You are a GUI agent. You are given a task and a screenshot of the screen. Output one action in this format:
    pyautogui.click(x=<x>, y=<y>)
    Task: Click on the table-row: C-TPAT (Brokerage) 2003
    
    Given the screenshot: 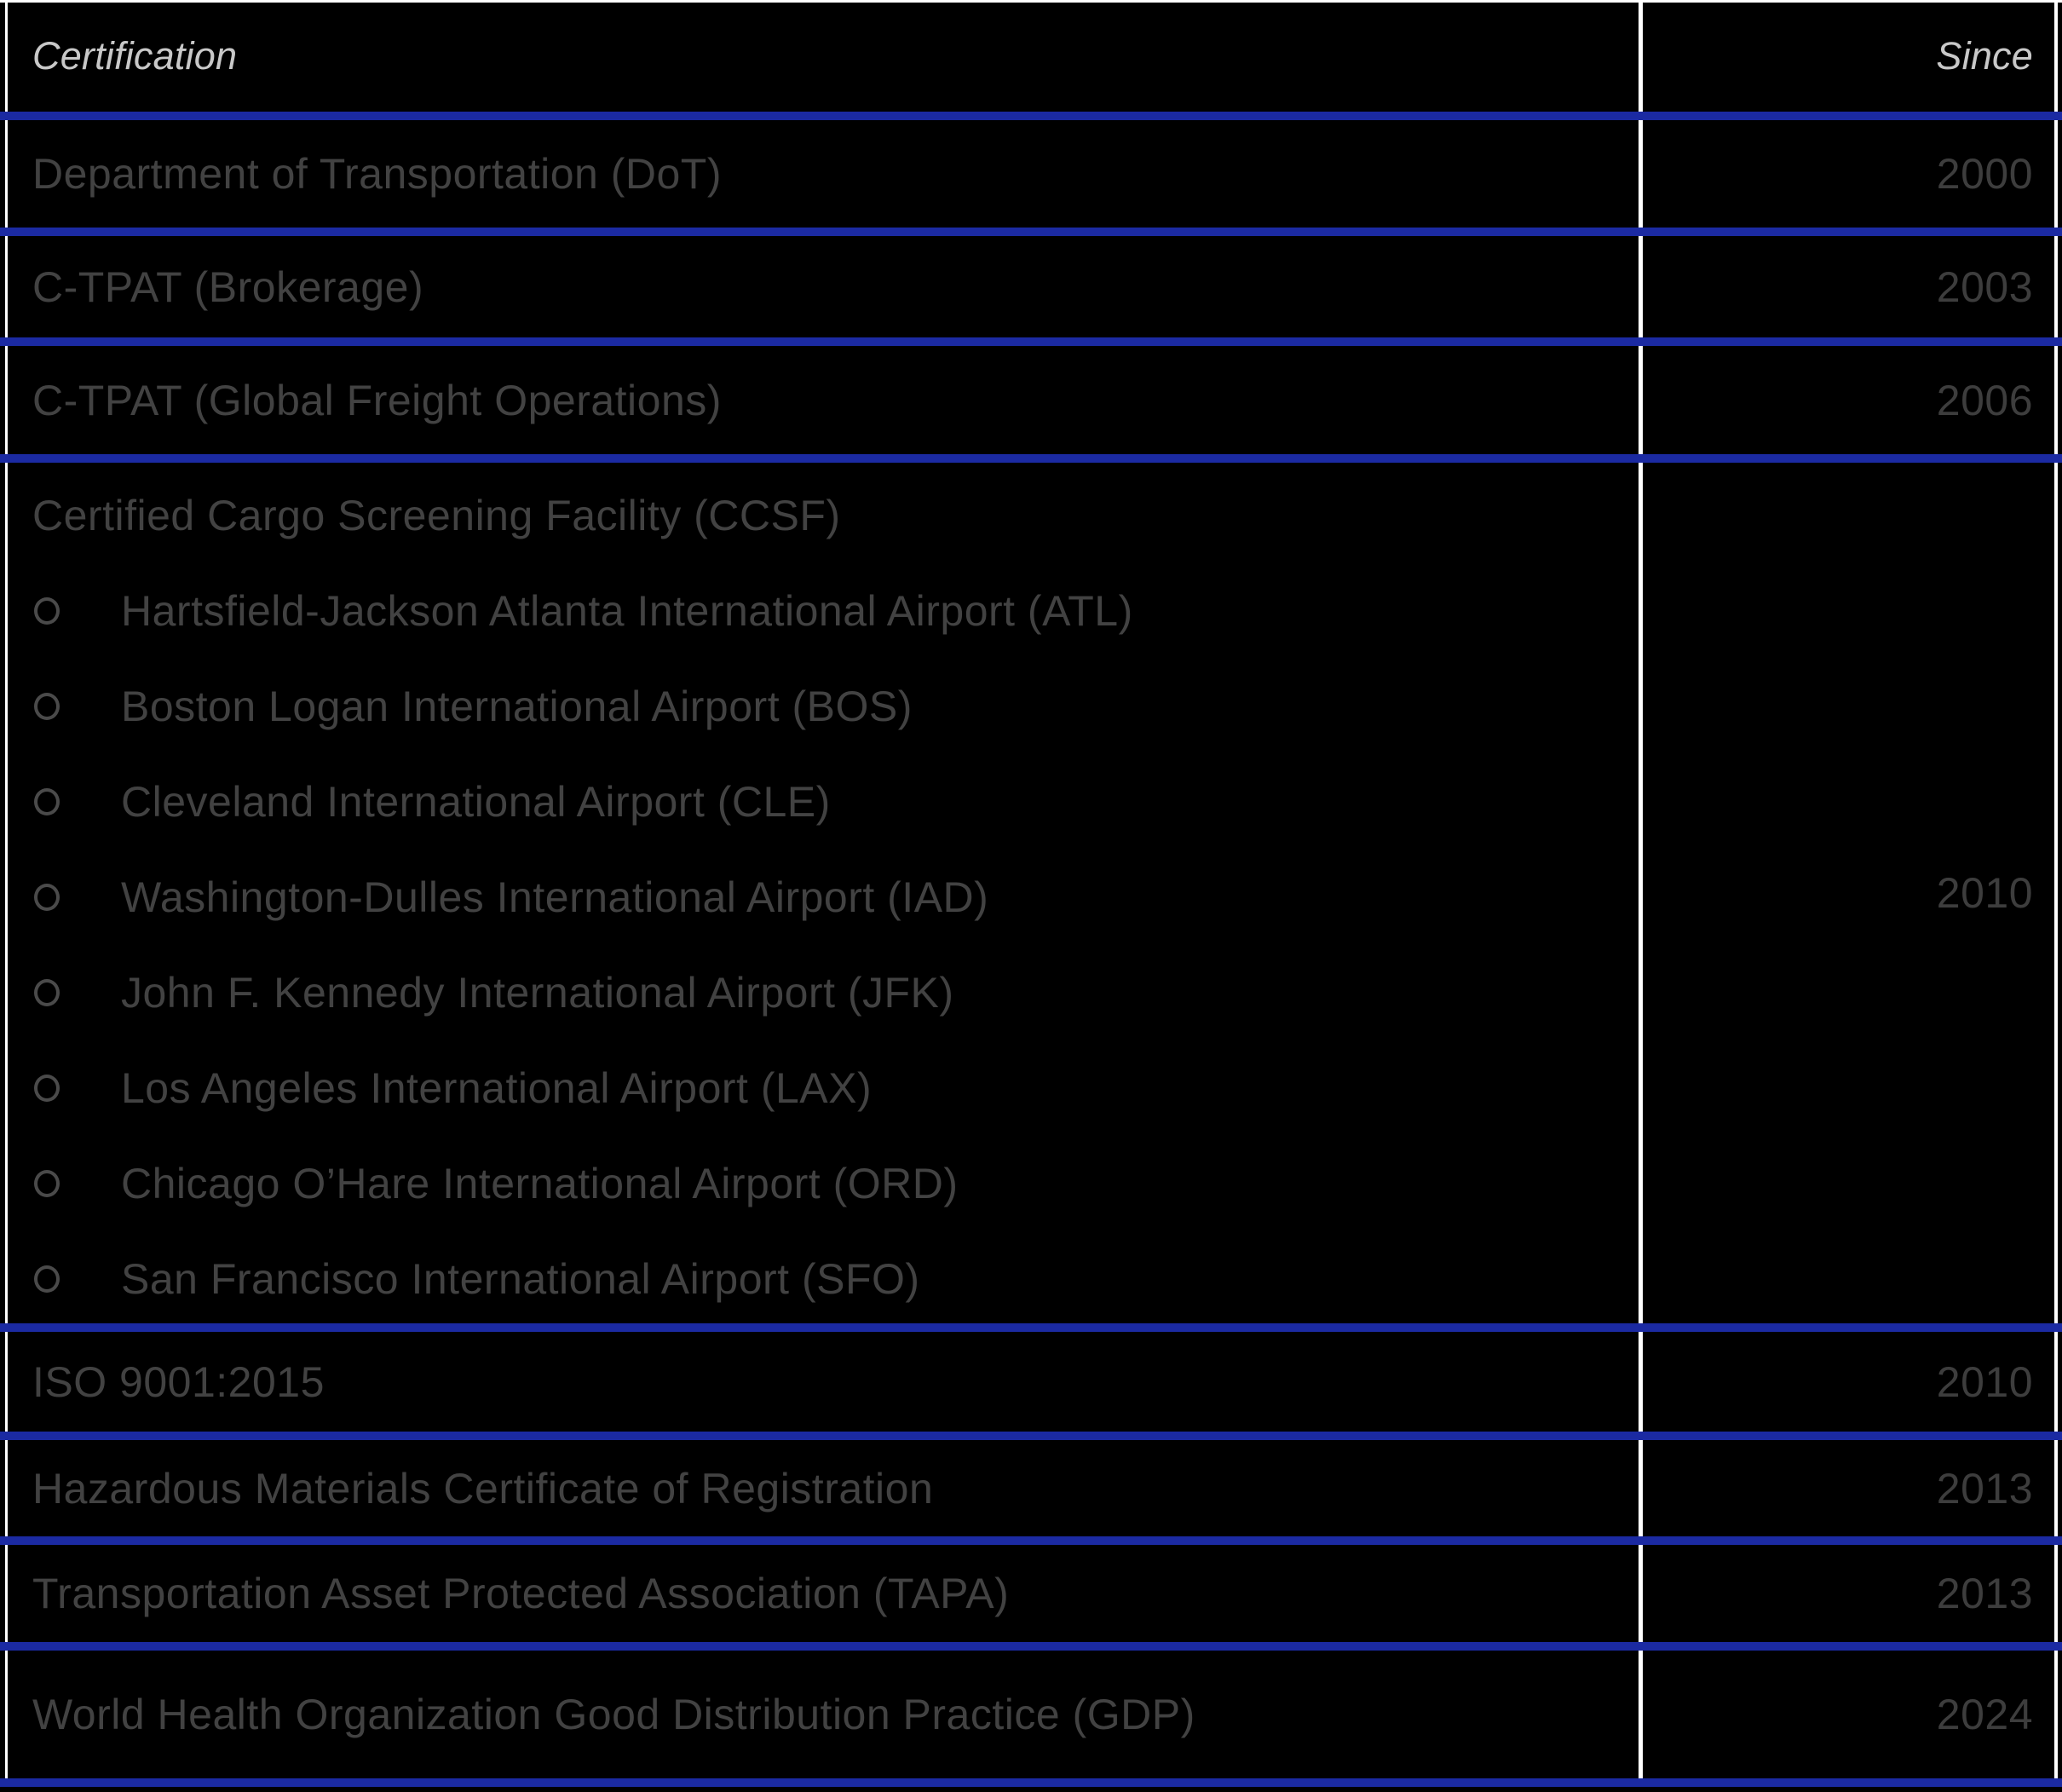 What is the action you would take?
    pyautogui.click(x=1031, y=291)
    